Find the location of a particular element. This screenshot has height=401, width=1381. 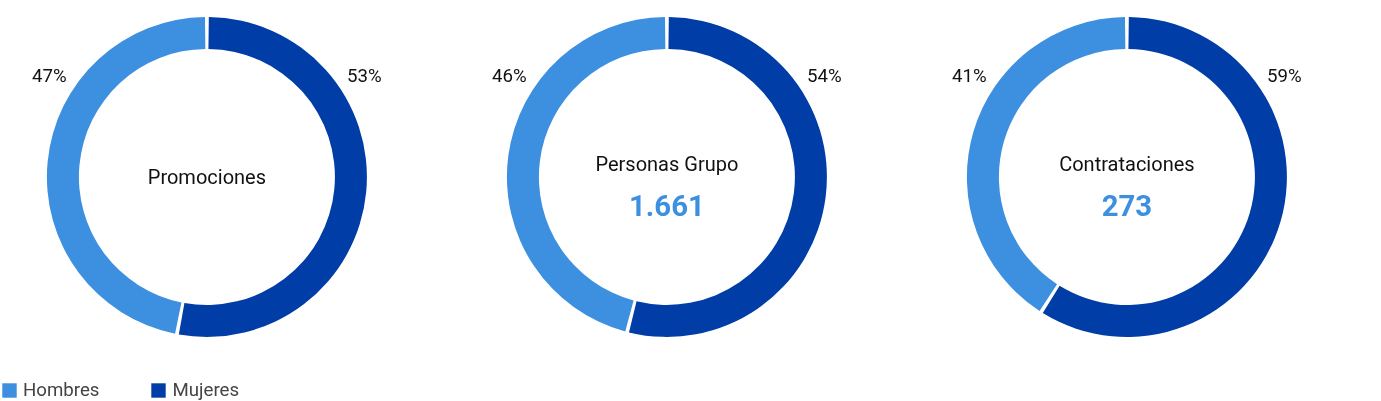

text: Promociones is located at coordinates (207, 176).